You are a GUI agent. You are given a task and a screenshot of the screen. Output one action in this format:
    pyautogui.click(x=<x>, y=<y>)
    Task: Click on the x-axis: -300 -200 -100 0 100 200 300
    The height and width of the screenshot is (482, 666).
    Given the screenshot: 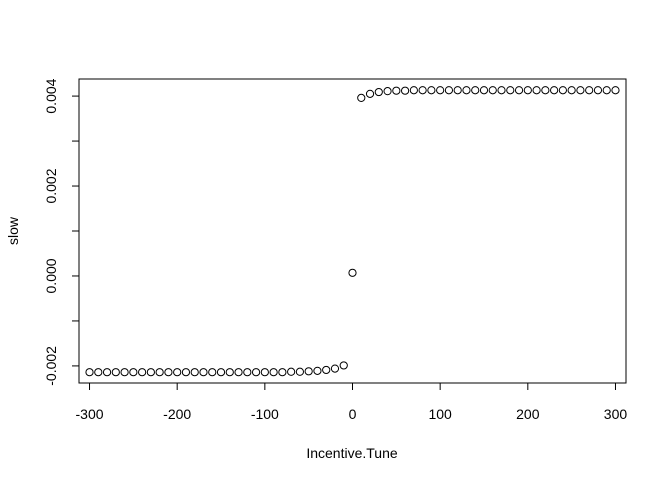 What is the action you would take?
    pyautogui.click(x=352, y=402)
    